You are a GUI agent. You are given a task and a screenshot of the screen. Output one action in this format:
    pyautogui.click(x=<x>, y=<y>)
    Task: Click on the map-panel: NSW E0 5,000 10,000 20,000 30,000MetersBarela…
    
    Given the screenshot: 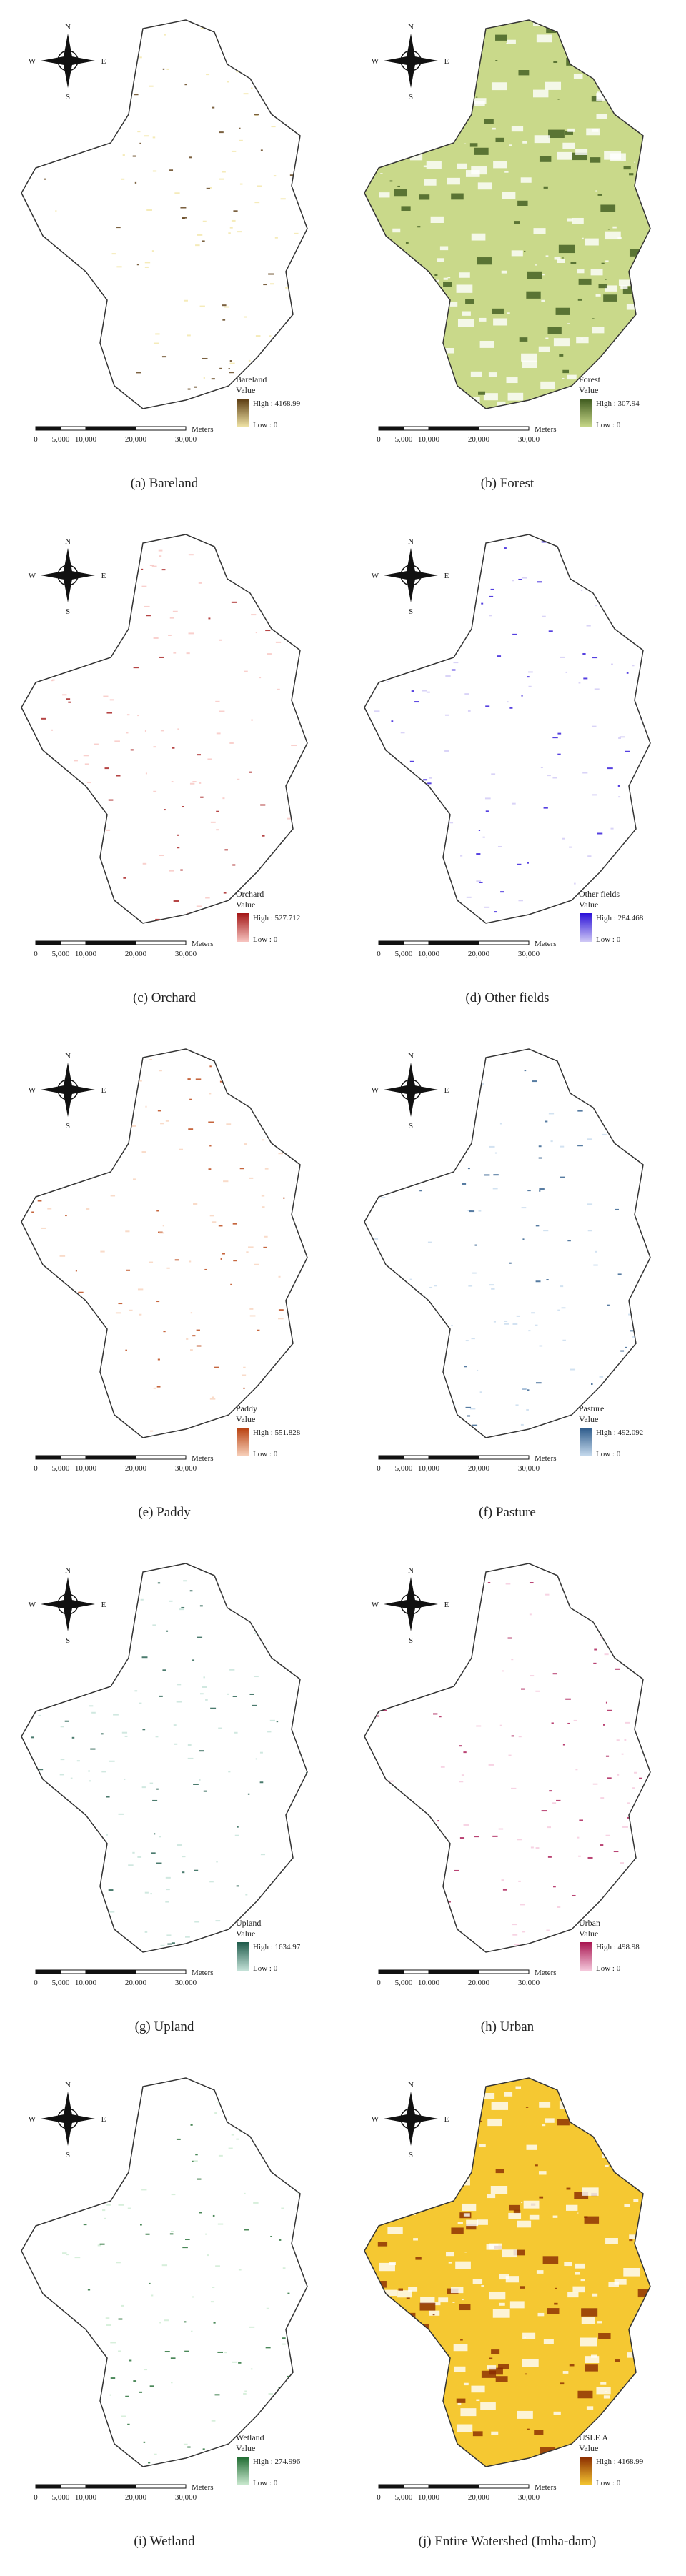 What is the action you would take?
    pyautogui.click(x=164, y=255)
    